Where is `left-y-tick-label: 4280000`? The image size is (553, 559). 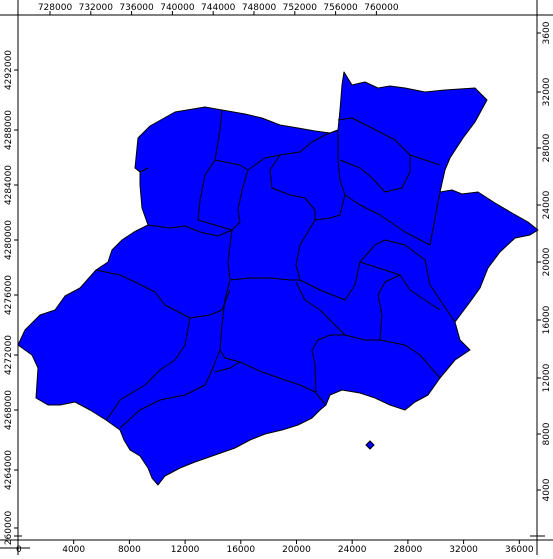 left-y-tick-label: 4280000 is located at coordinates (9, 240).